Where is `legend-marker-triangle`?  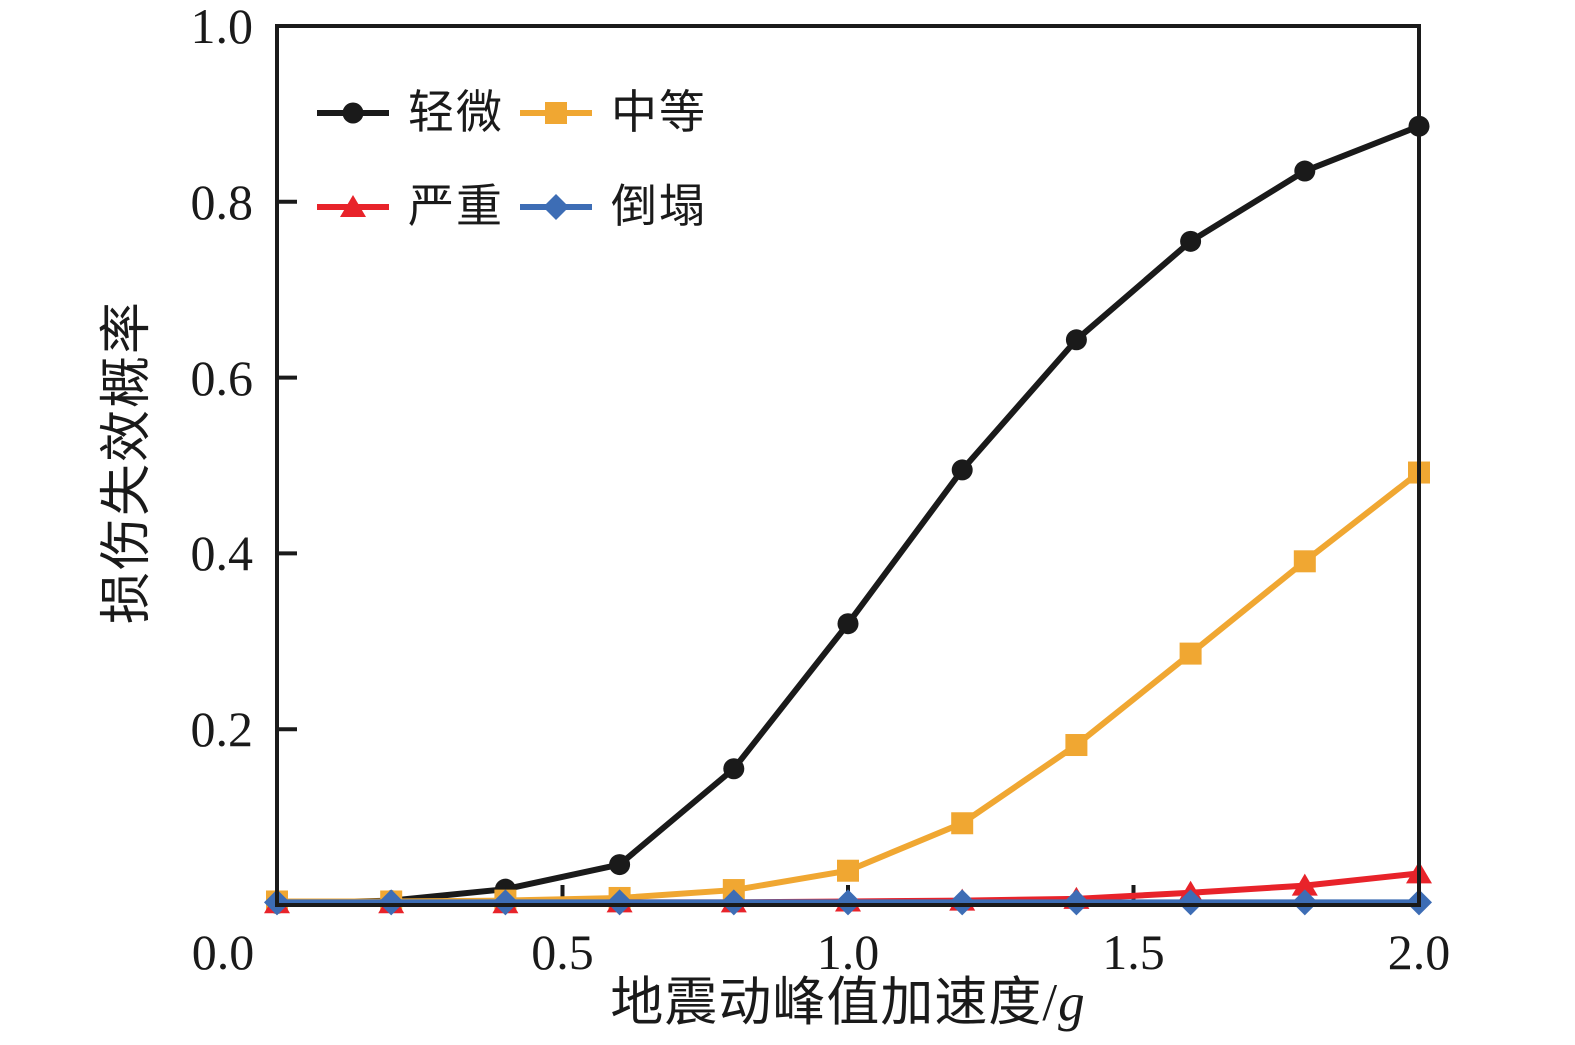 legend-marker-triangle is located at coordinates (353, 206).